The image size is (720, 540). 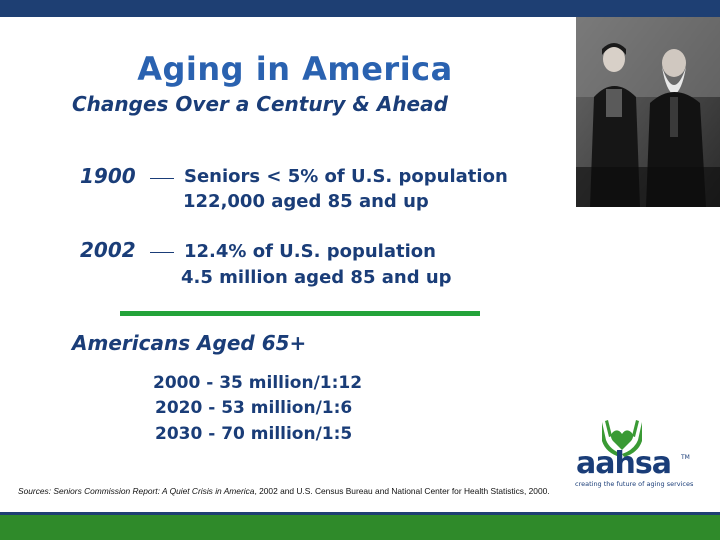 What do you see at coordinates (360, 8) in the screenshot?
I see `top-bar` at bounding box center [360, 8].